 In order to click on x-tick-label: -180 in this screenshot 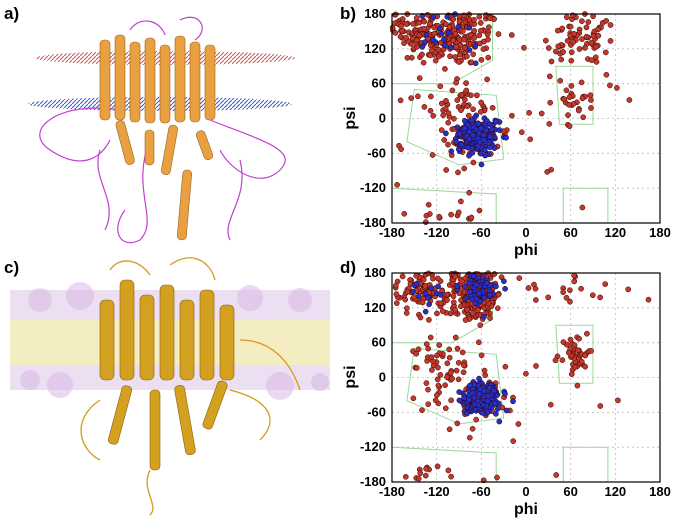, I will do `click(392, 232)`.